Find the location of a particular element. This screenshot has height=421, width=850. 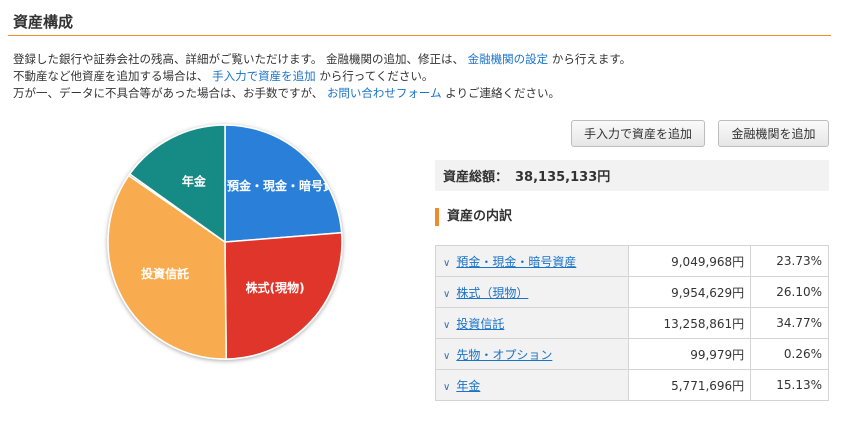

percent-cell: 34.77% is located at coordinates (789, 323).